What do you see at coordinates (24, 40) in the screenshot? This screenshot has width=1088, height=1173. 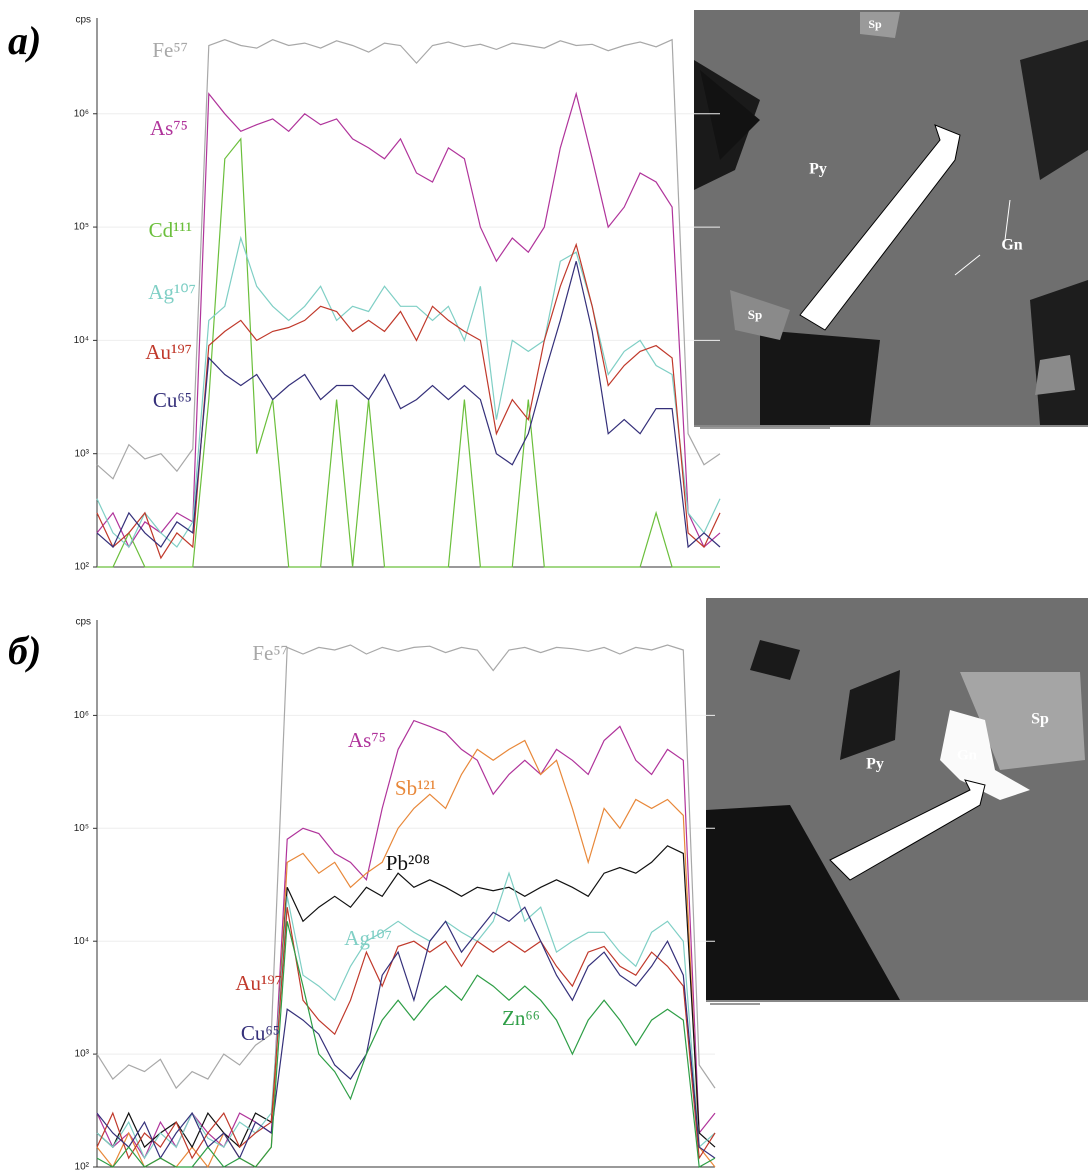 I see `panel-label: а)` at bounding box center [24, 40].